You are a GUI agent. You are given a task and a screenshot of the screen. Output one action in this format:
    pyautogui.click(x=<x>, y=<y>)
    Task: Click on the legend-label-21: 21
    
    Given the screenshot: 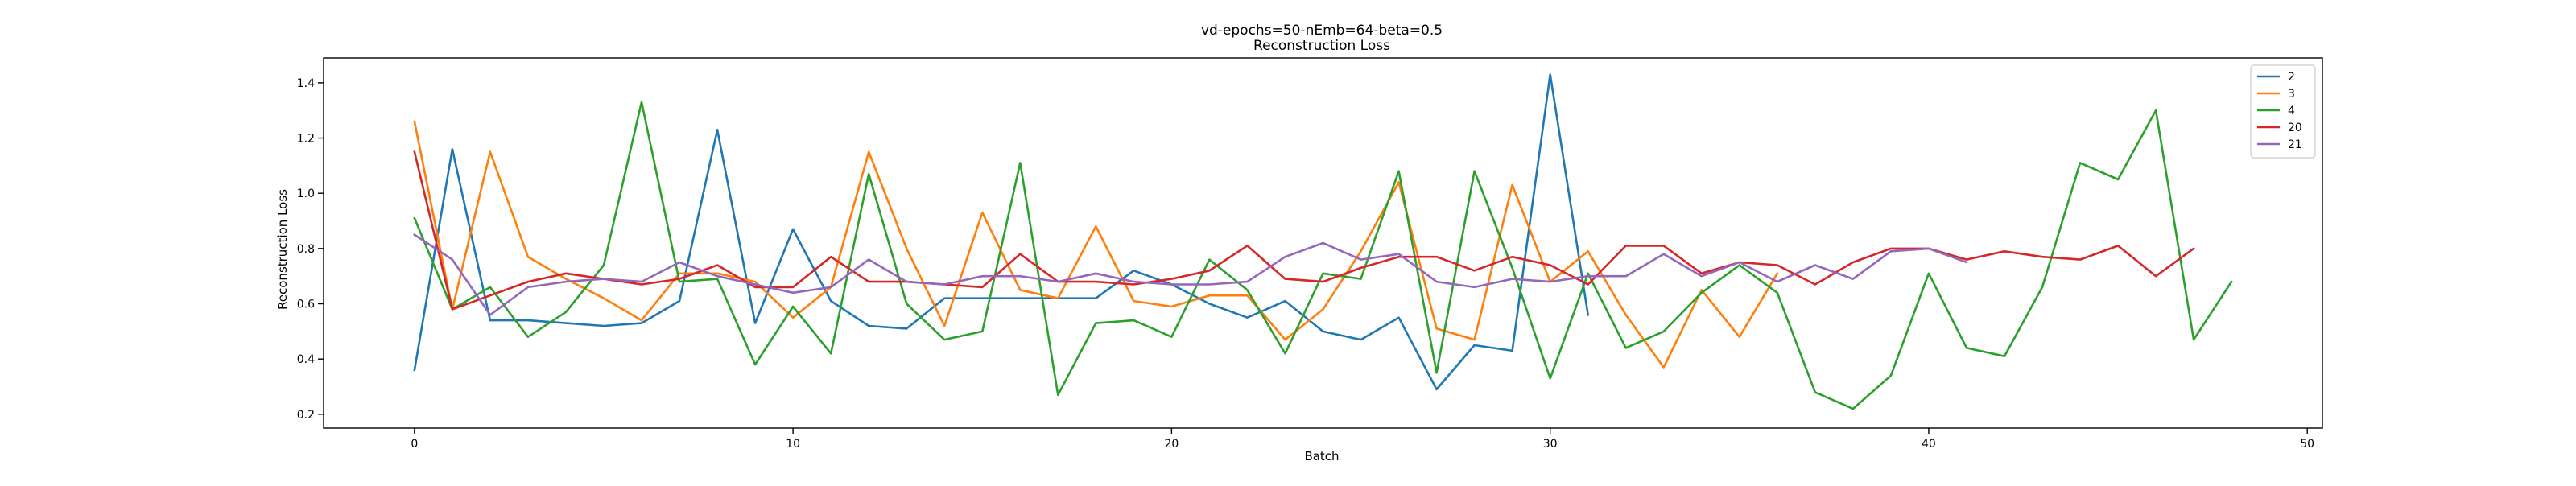 What is the action you would take?
    pyautogui.click(x=2295, y=144)
    